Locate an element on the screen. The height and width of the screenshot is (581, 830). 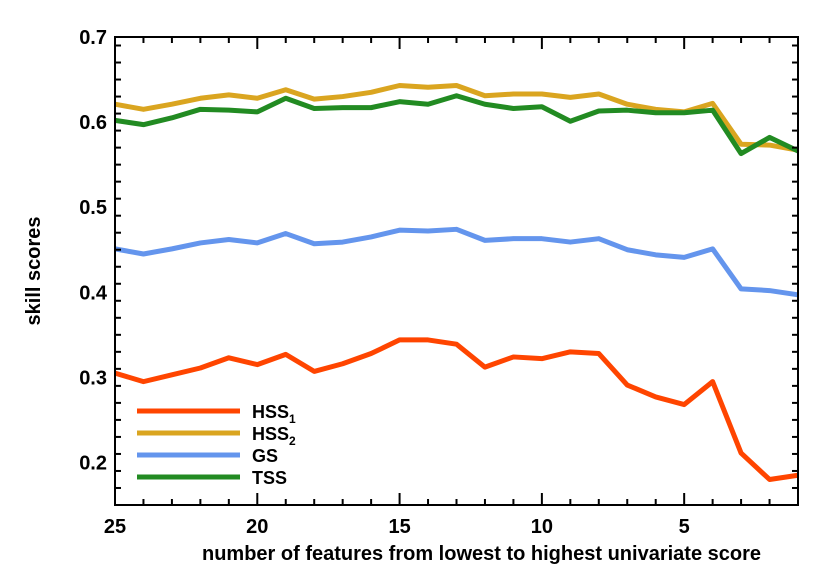
legend-label: GS is located at coordinates (265, 456).